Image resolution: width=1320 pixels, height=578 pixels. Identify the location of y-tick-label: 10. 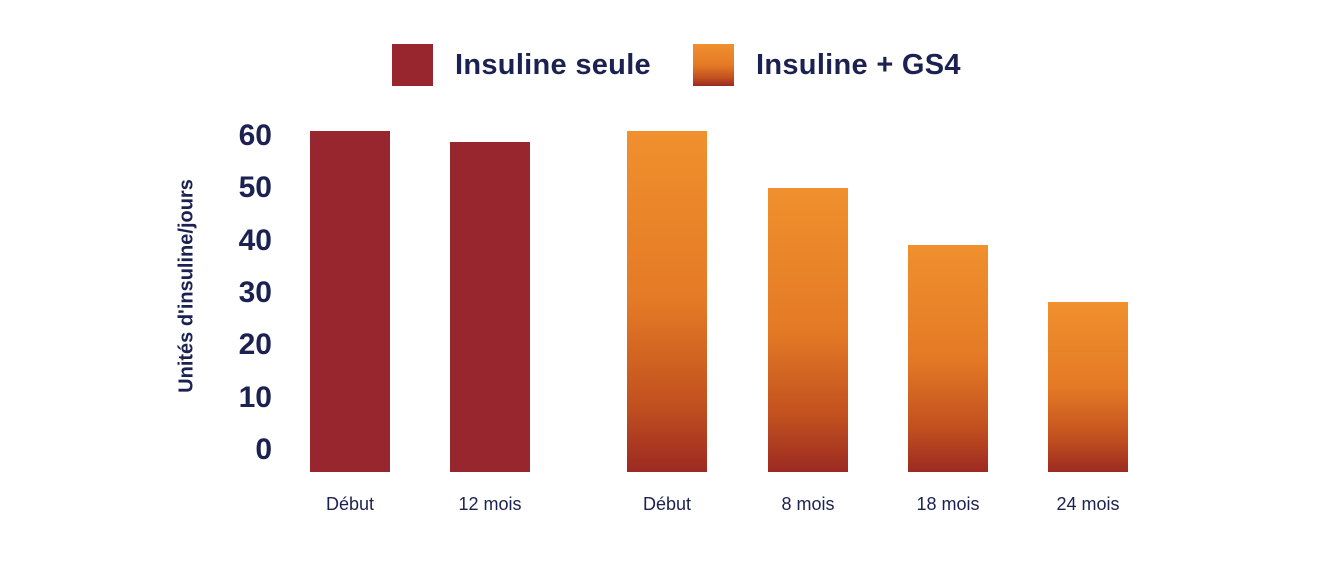
(255, 397).